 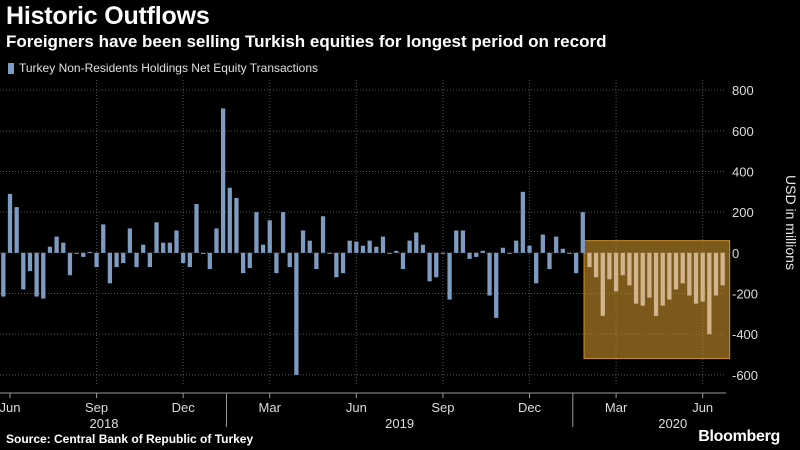 I want to click on y-tick-label: 600, so click(x=743, y=131).